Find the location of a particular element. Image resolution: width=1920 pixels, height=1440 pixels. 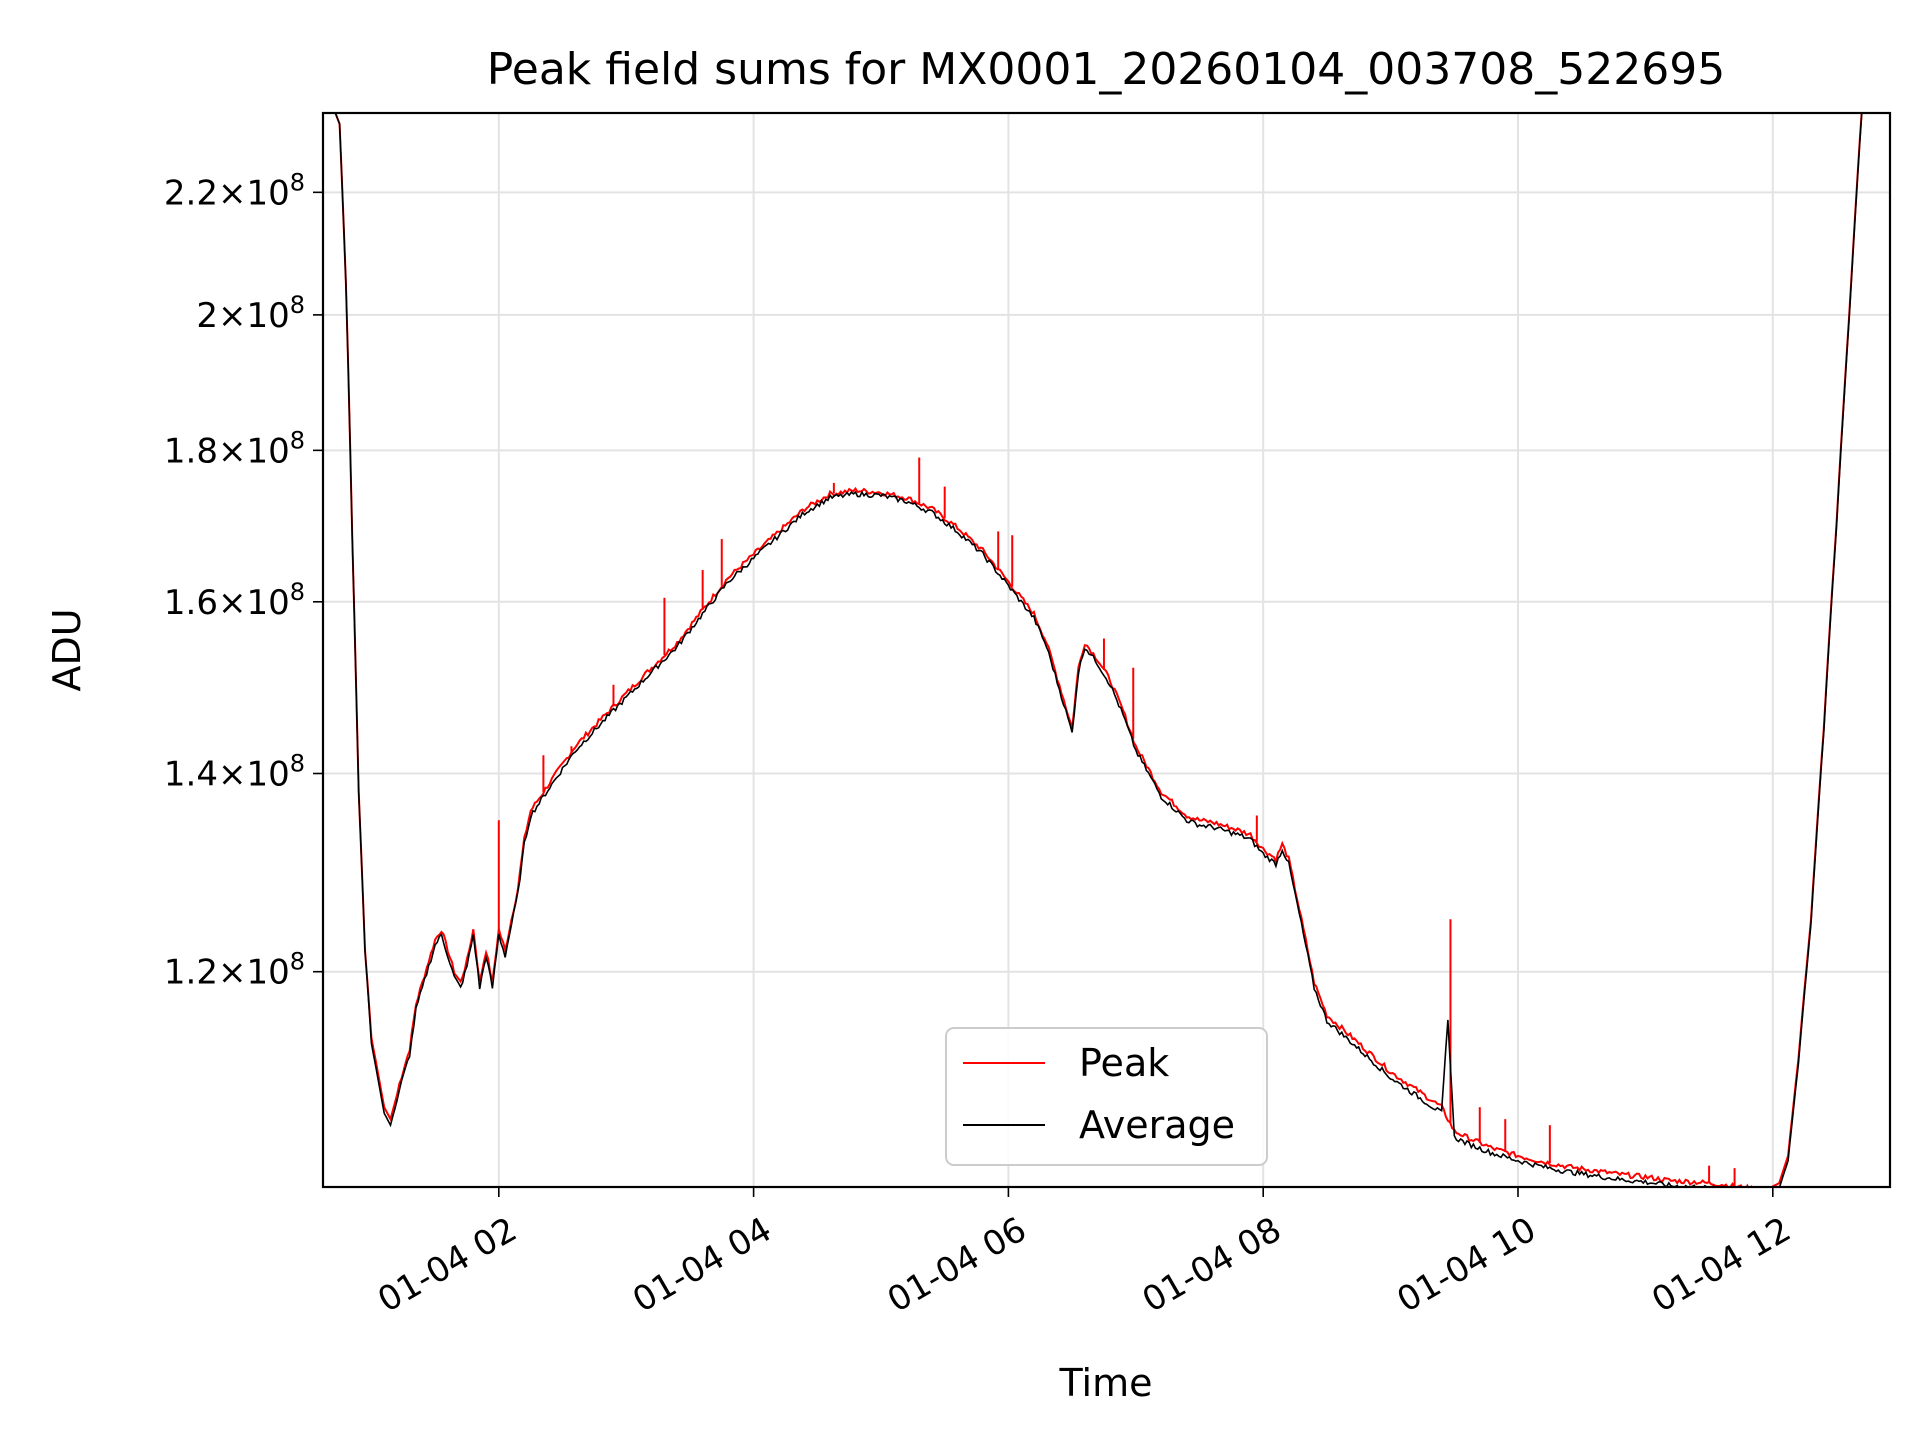

y-tick-label: 2.2×10⁸ is located at coordinates (234, 190).